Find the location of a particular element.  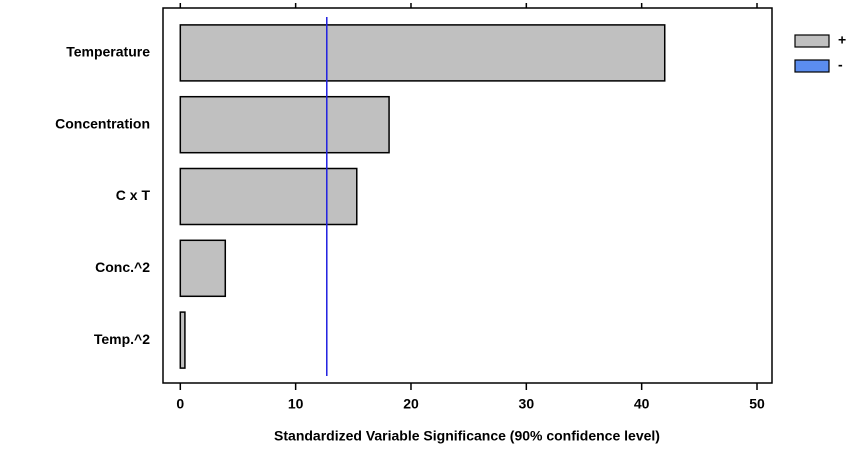

x-tick-label: 40 is located at coordinates (642, 404).